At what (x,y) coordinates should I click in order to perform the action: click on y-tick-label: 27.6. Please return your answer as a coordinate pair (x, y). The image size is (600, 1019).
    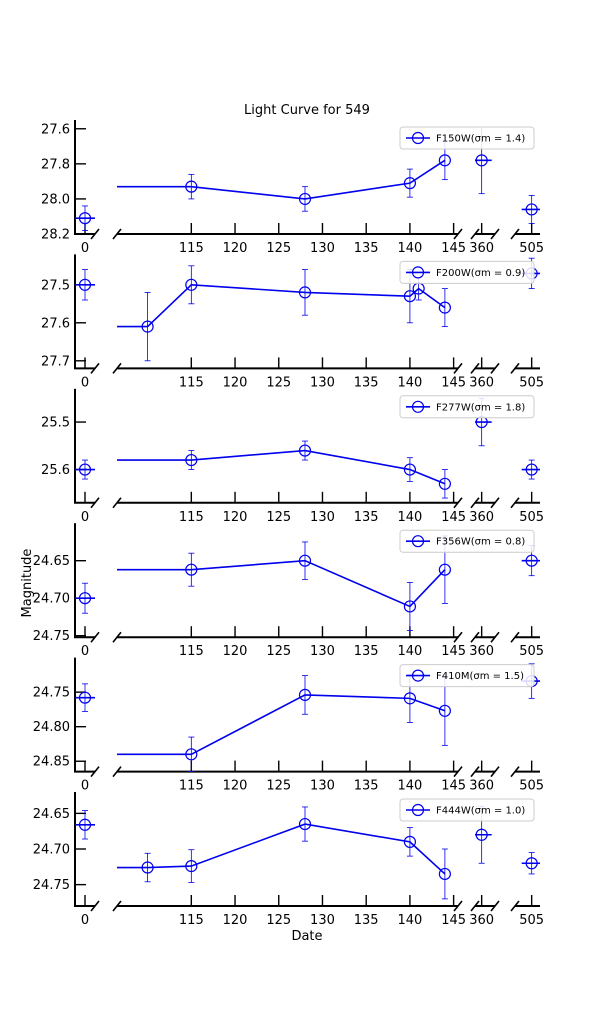
    Looking at the image, I should click on (55, 323).